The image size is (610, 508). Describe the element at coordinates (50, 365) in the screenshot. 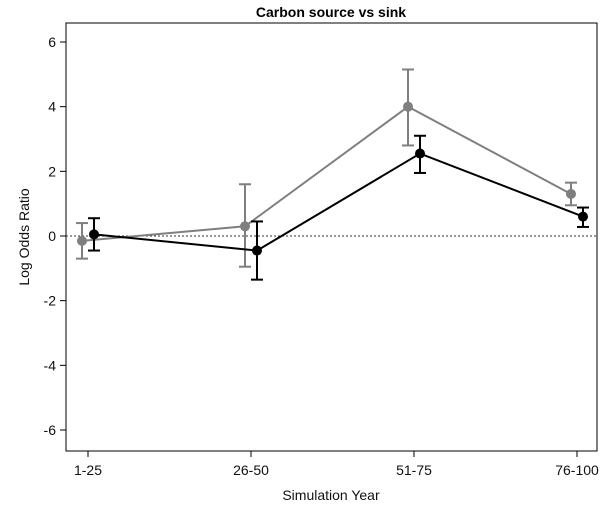

I see `y-tick-label: -4` at that location.